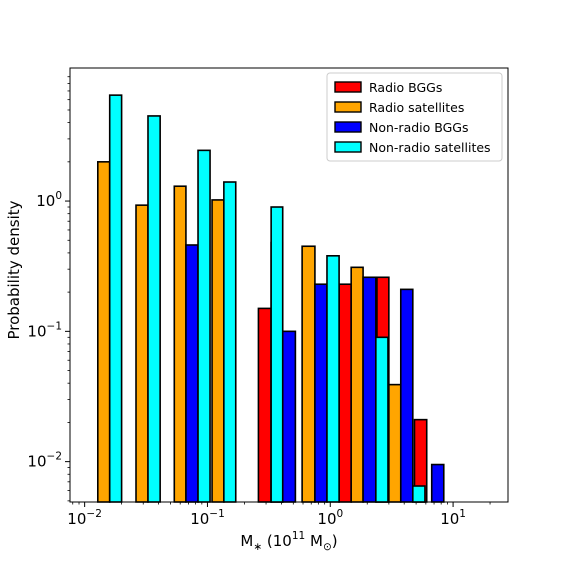  Describe the element at coordinates (288, 541) in the screenshot. I see `x-axis-label: M∗ (1011 M⊙)` at that location.